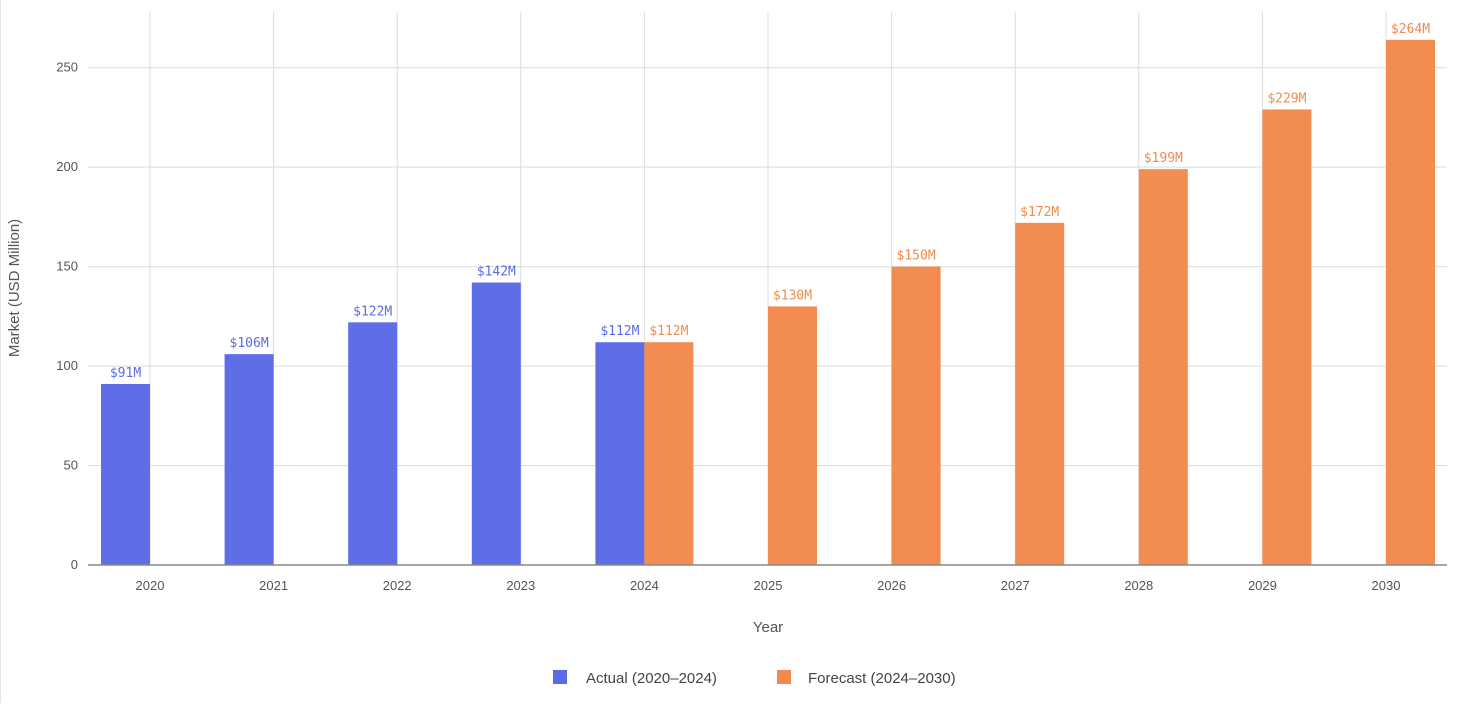 The image size is (1471, 708). Describe the element at coordinates (651, 678) in the screenshot. I see `legend-label-actual: Actual (2020–2024)` at that location.